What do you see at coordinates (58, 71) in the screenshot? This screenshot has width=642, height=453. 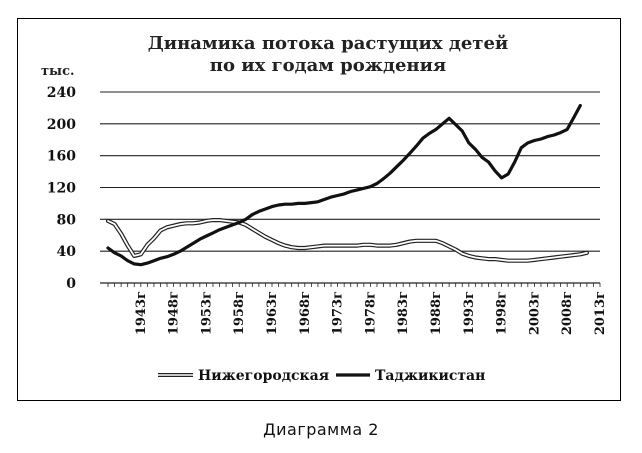 I see `y-axis-unit-label: тыс.` at bounding box center [58, 71].